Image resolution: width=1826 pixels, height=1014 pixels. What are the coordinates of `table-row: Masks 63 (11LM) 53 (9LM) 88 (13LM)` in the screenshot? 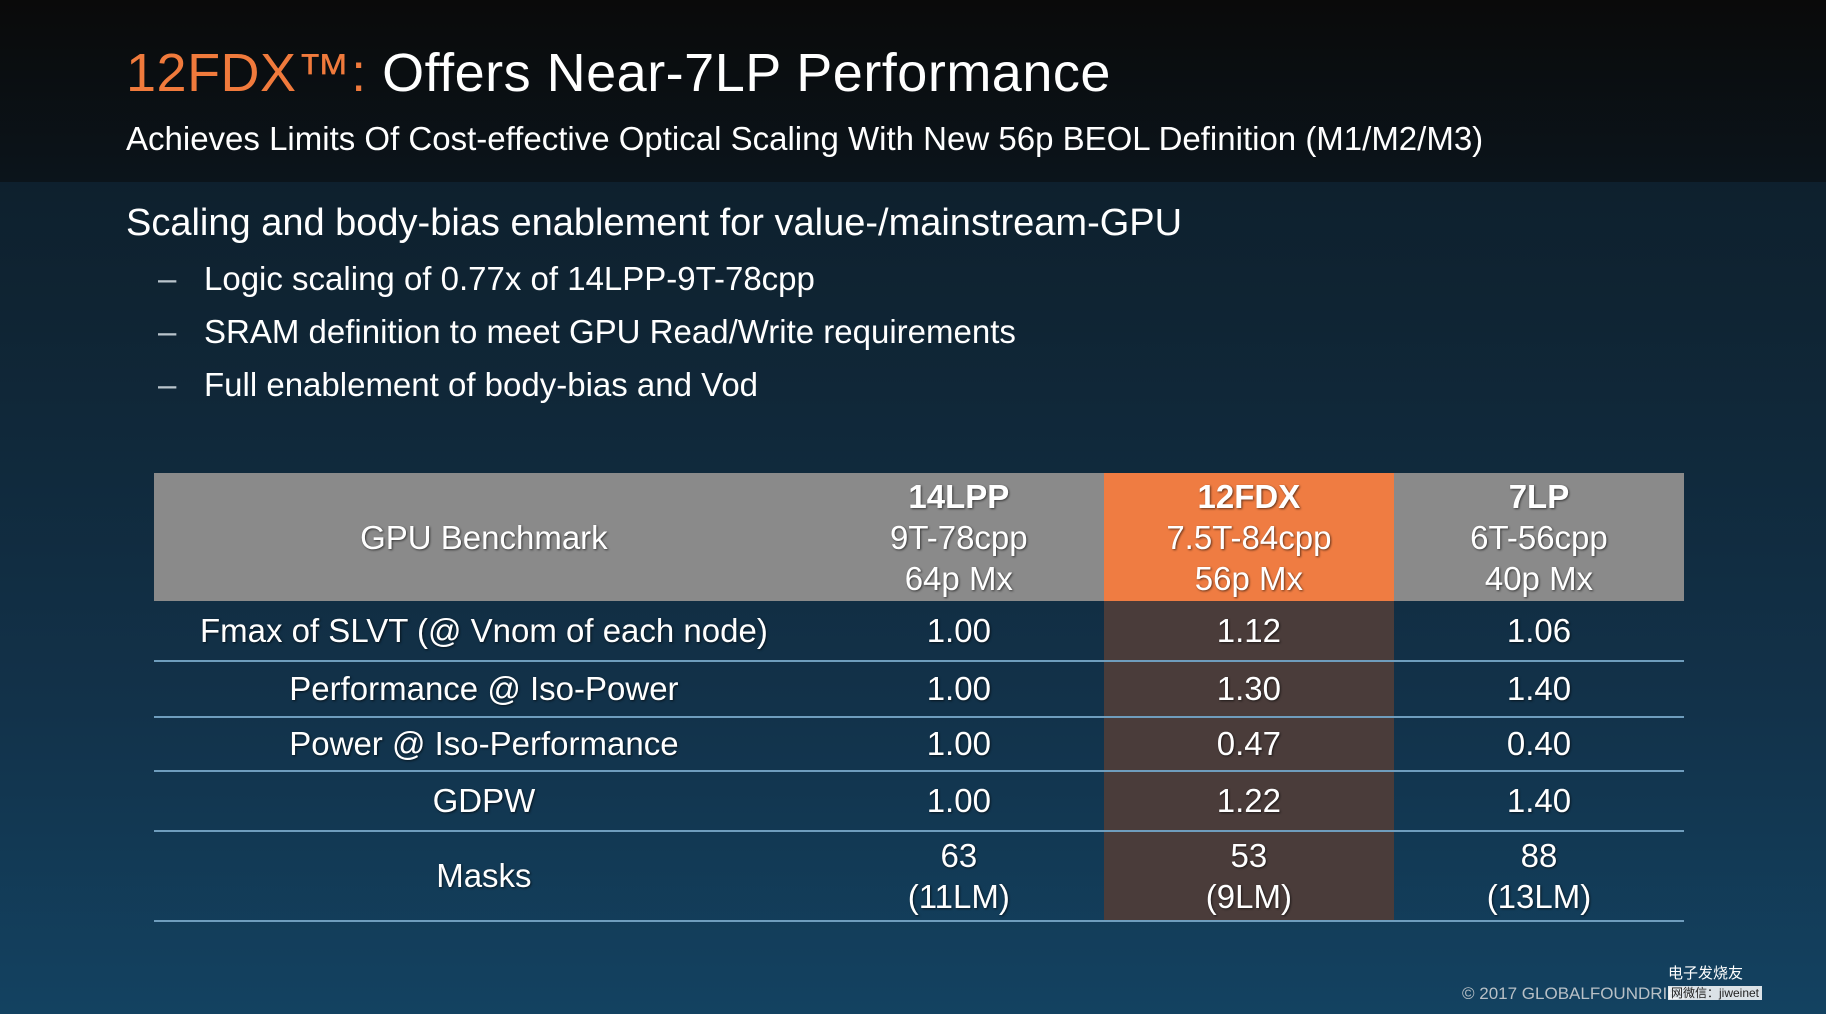 It's located at (919, 876).